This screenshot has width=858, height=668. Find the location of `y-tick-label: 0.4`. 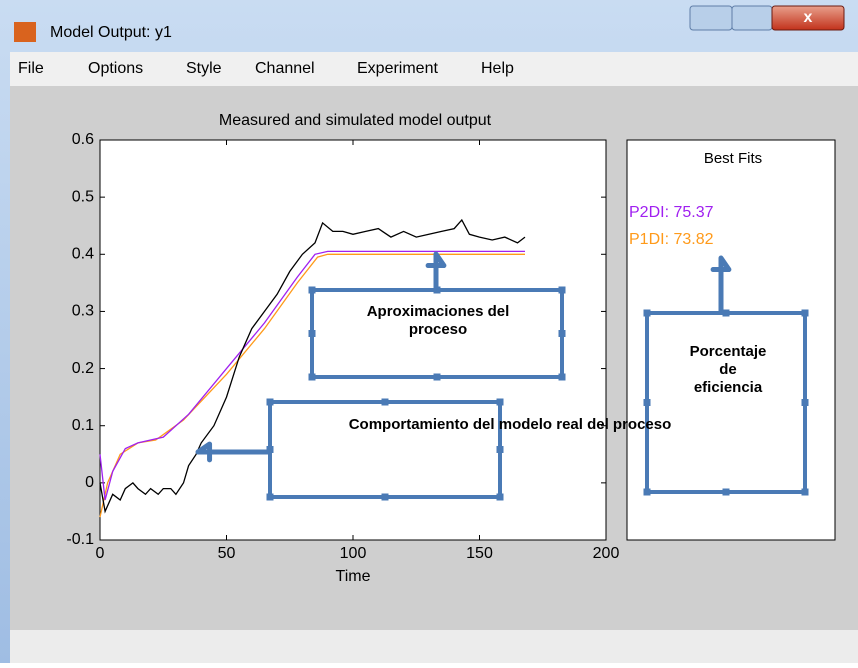

y-tick-label: 0.4 is located at coordinates (83, 254).